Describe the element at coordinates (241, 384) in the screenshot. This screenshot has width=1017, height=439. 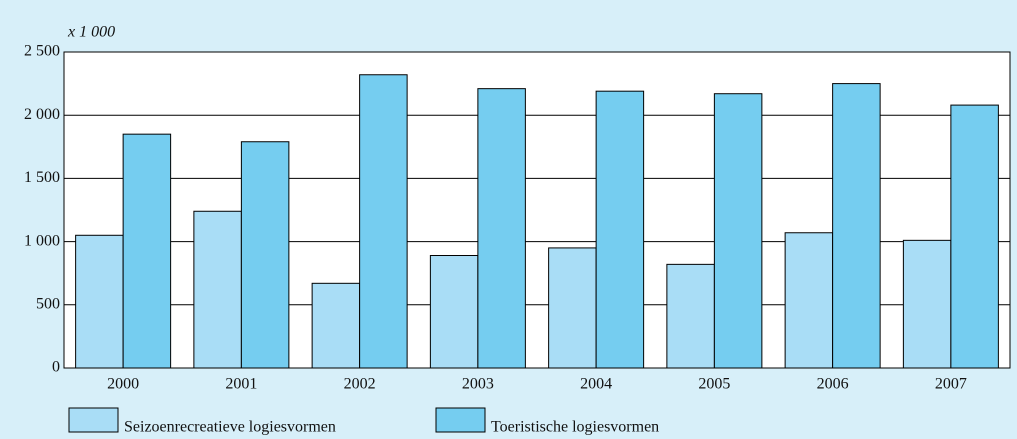
I see `x-tick-label: 2001` at that location.